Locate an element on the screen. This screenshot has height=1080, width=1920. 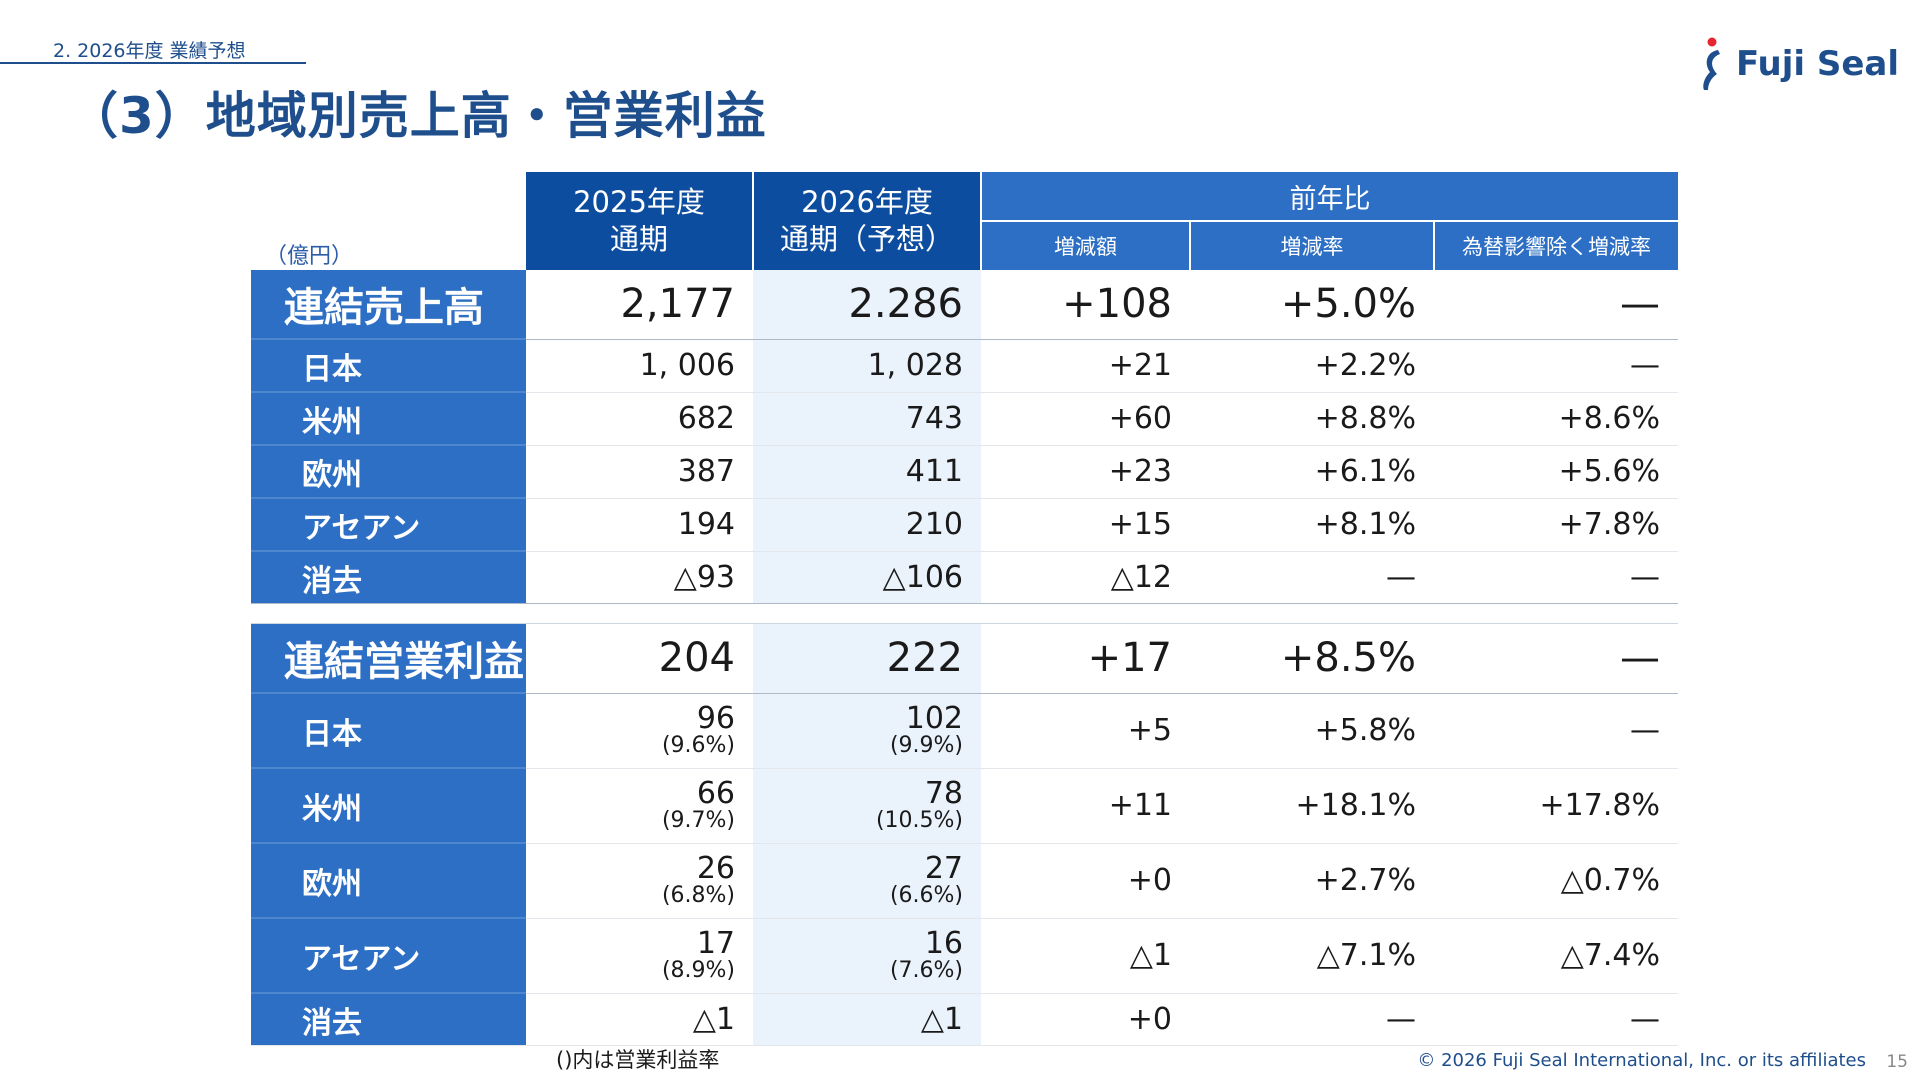
value-2026-cell: 16 (7.6%) is located at coordinates (867, 956).